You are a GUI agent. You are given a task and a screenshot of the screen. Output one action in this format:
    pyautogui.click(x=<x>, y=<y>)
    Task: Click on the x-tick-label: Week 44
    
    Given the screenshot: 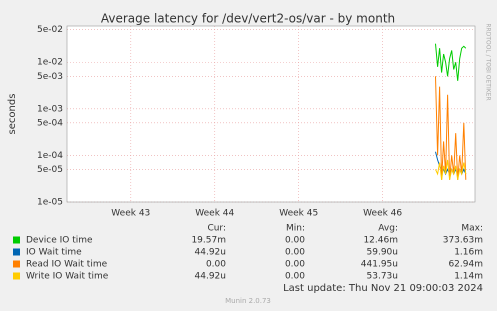 What is the action you would take?
    pyautogui.click(x=214, y=214)
    